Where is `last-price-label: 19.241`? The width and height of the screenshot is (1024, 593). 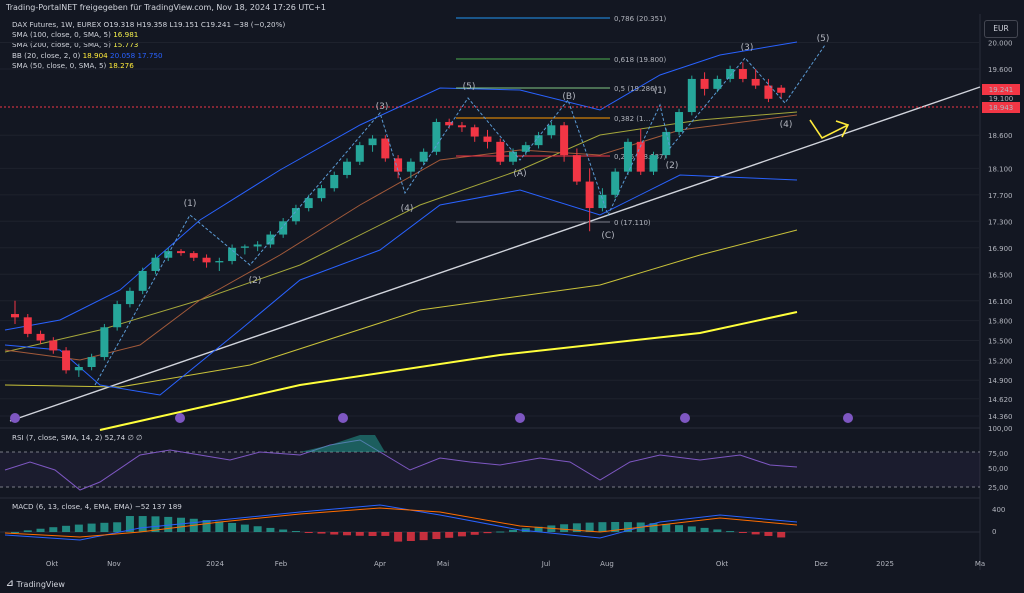
last-price-label: 19.241 is located at coordinates (1001, 90).